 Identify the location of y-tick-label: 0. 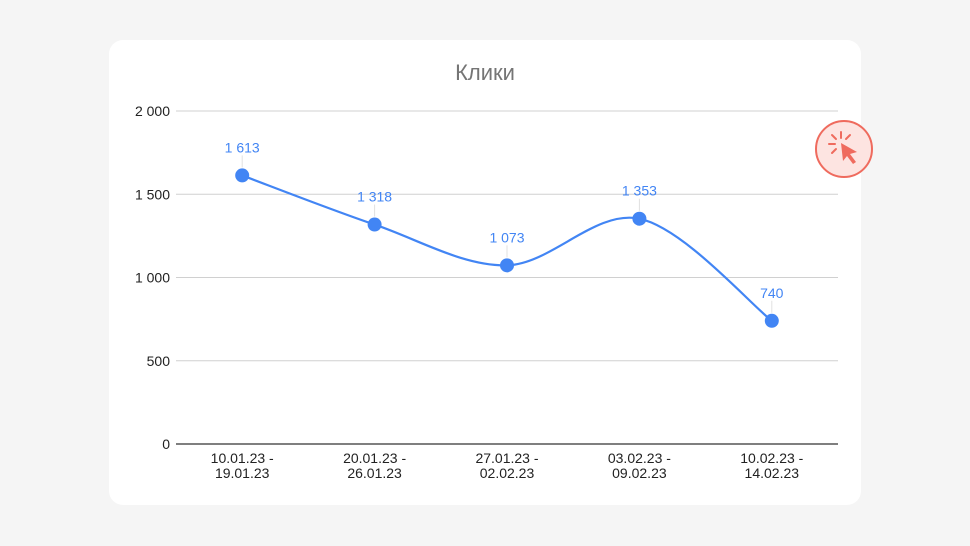
(166, 444).